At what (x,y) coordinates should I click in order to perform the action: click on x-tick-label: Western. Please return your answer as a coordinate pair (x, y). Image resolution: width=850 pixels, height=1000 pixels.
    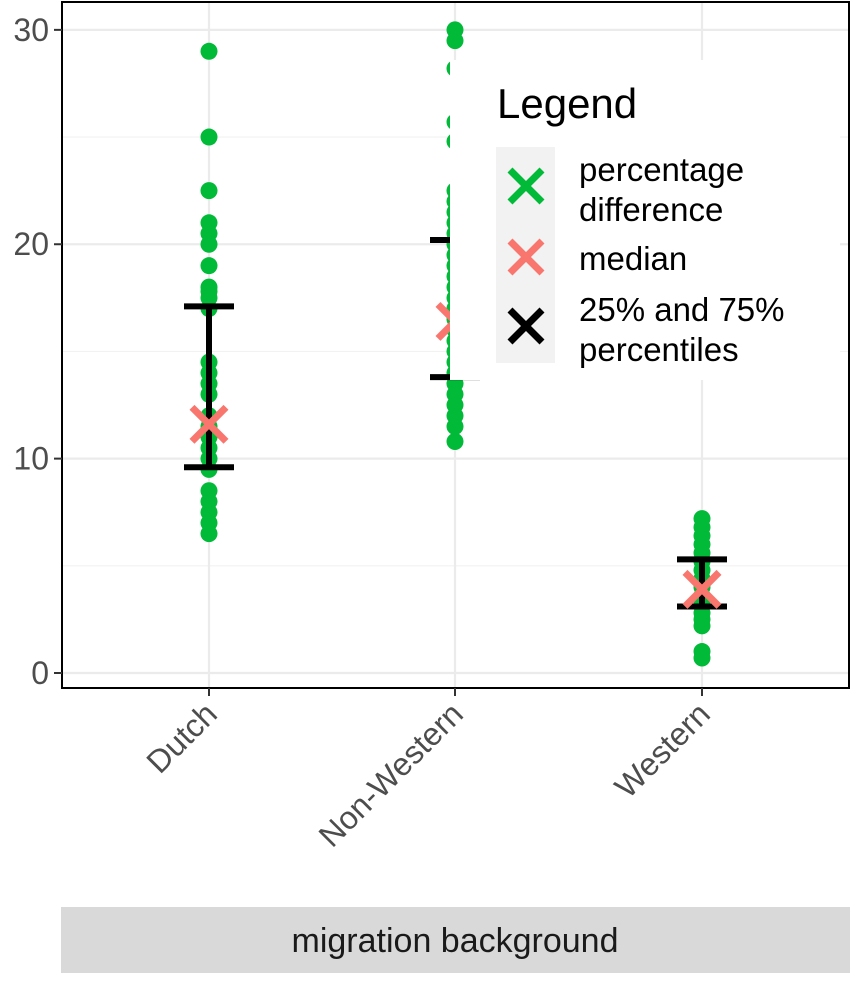
    Looking at the image, I should click on (662, 749).